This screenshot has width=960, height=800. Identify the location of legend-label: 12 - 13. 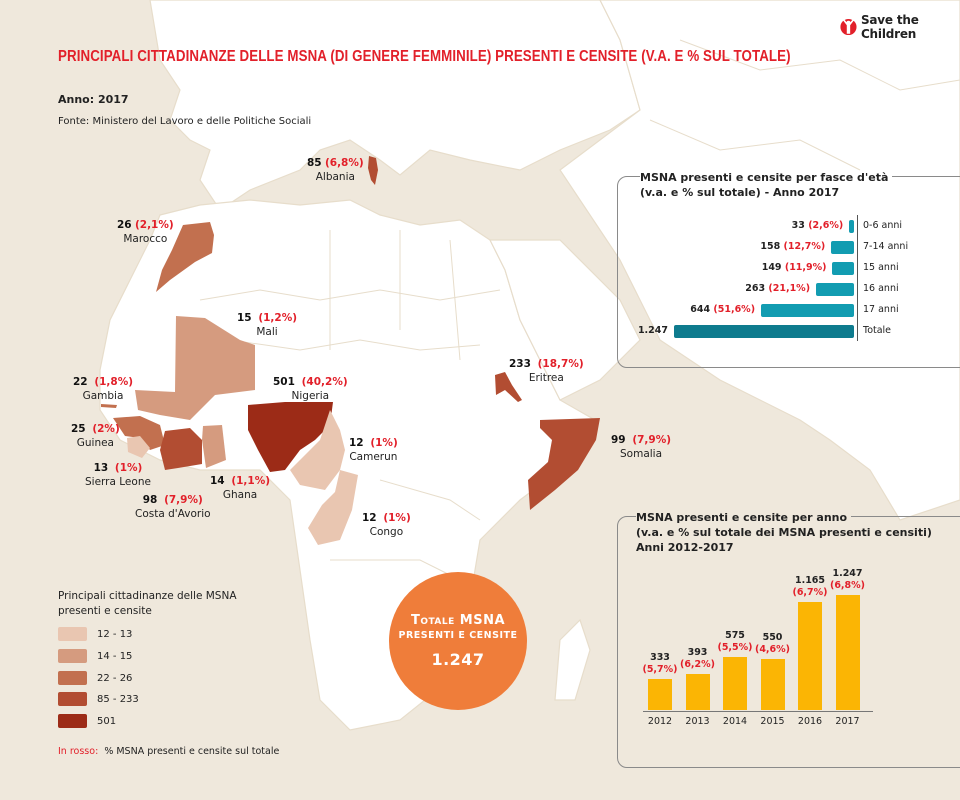
(115, 634).